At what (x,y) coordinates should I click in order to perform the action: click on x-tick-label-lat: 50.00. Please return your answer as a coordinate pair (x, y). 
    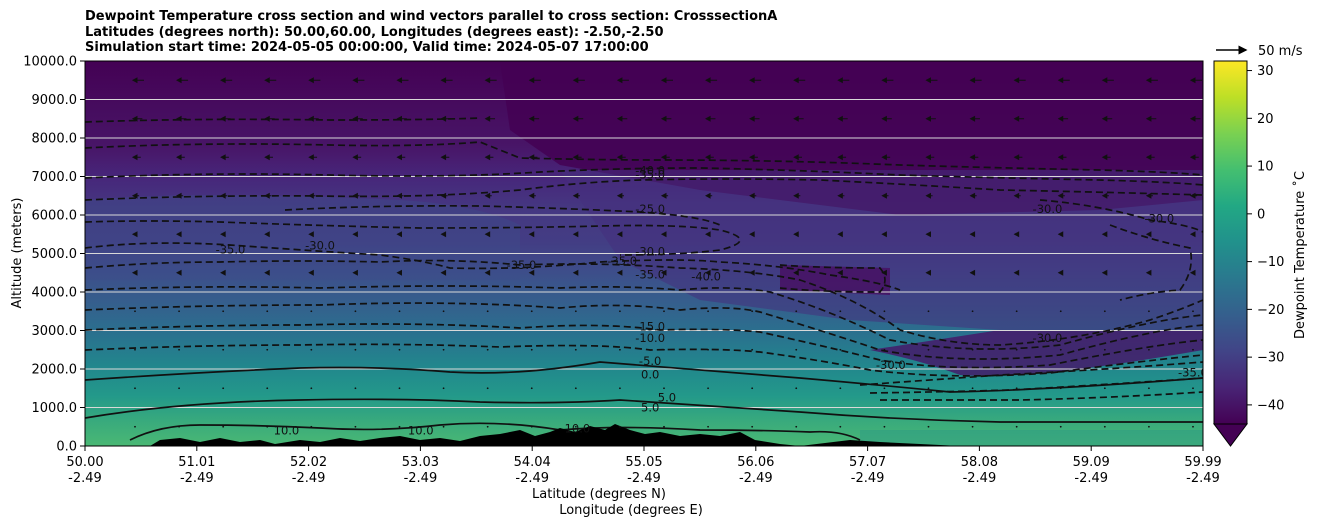
    Looking at the image, I should click on (84, 462).